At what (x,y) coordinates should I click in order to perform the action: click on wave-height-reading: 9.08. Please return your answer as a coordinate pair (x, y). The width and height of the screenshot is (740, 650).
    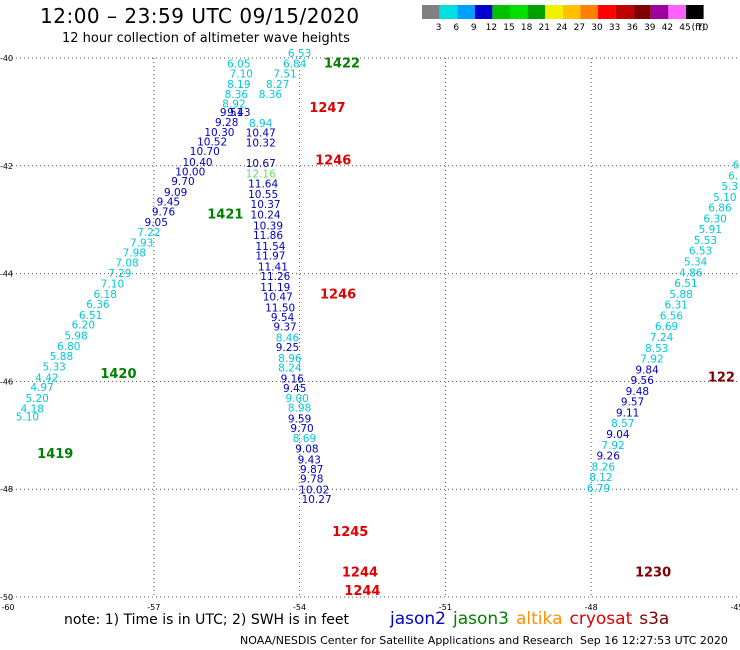
    Looking at the image, I should click on (306, 450).